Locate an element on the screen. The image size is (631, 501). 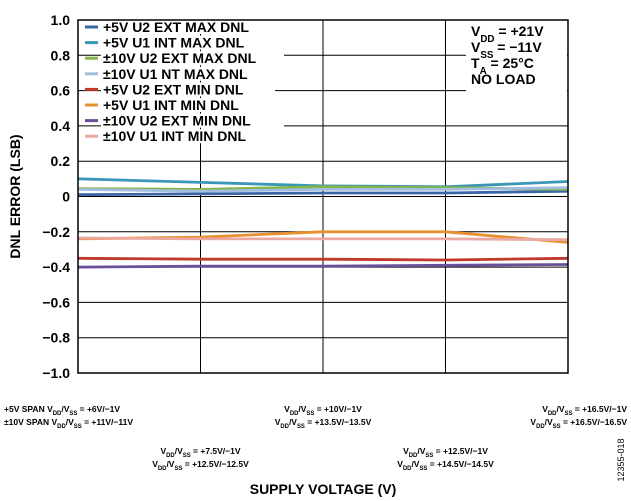
x-category-label-2-1: VDD/VSS = +13.5V/−13.5V is located at coordinates (323, 423).